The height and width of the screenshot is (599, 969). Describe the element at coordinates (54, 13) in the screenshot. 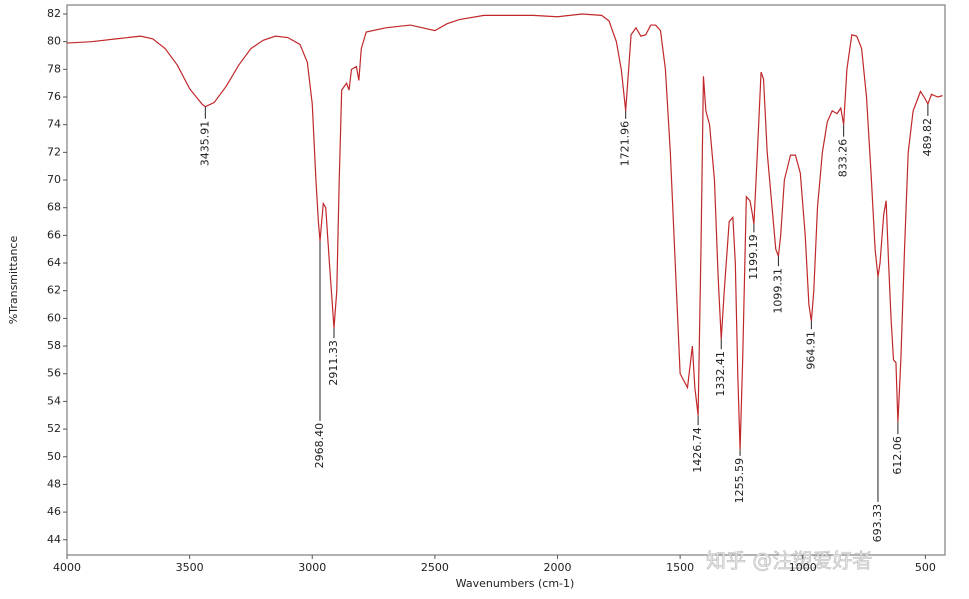

I see `y-tick-label: 82` at that location.